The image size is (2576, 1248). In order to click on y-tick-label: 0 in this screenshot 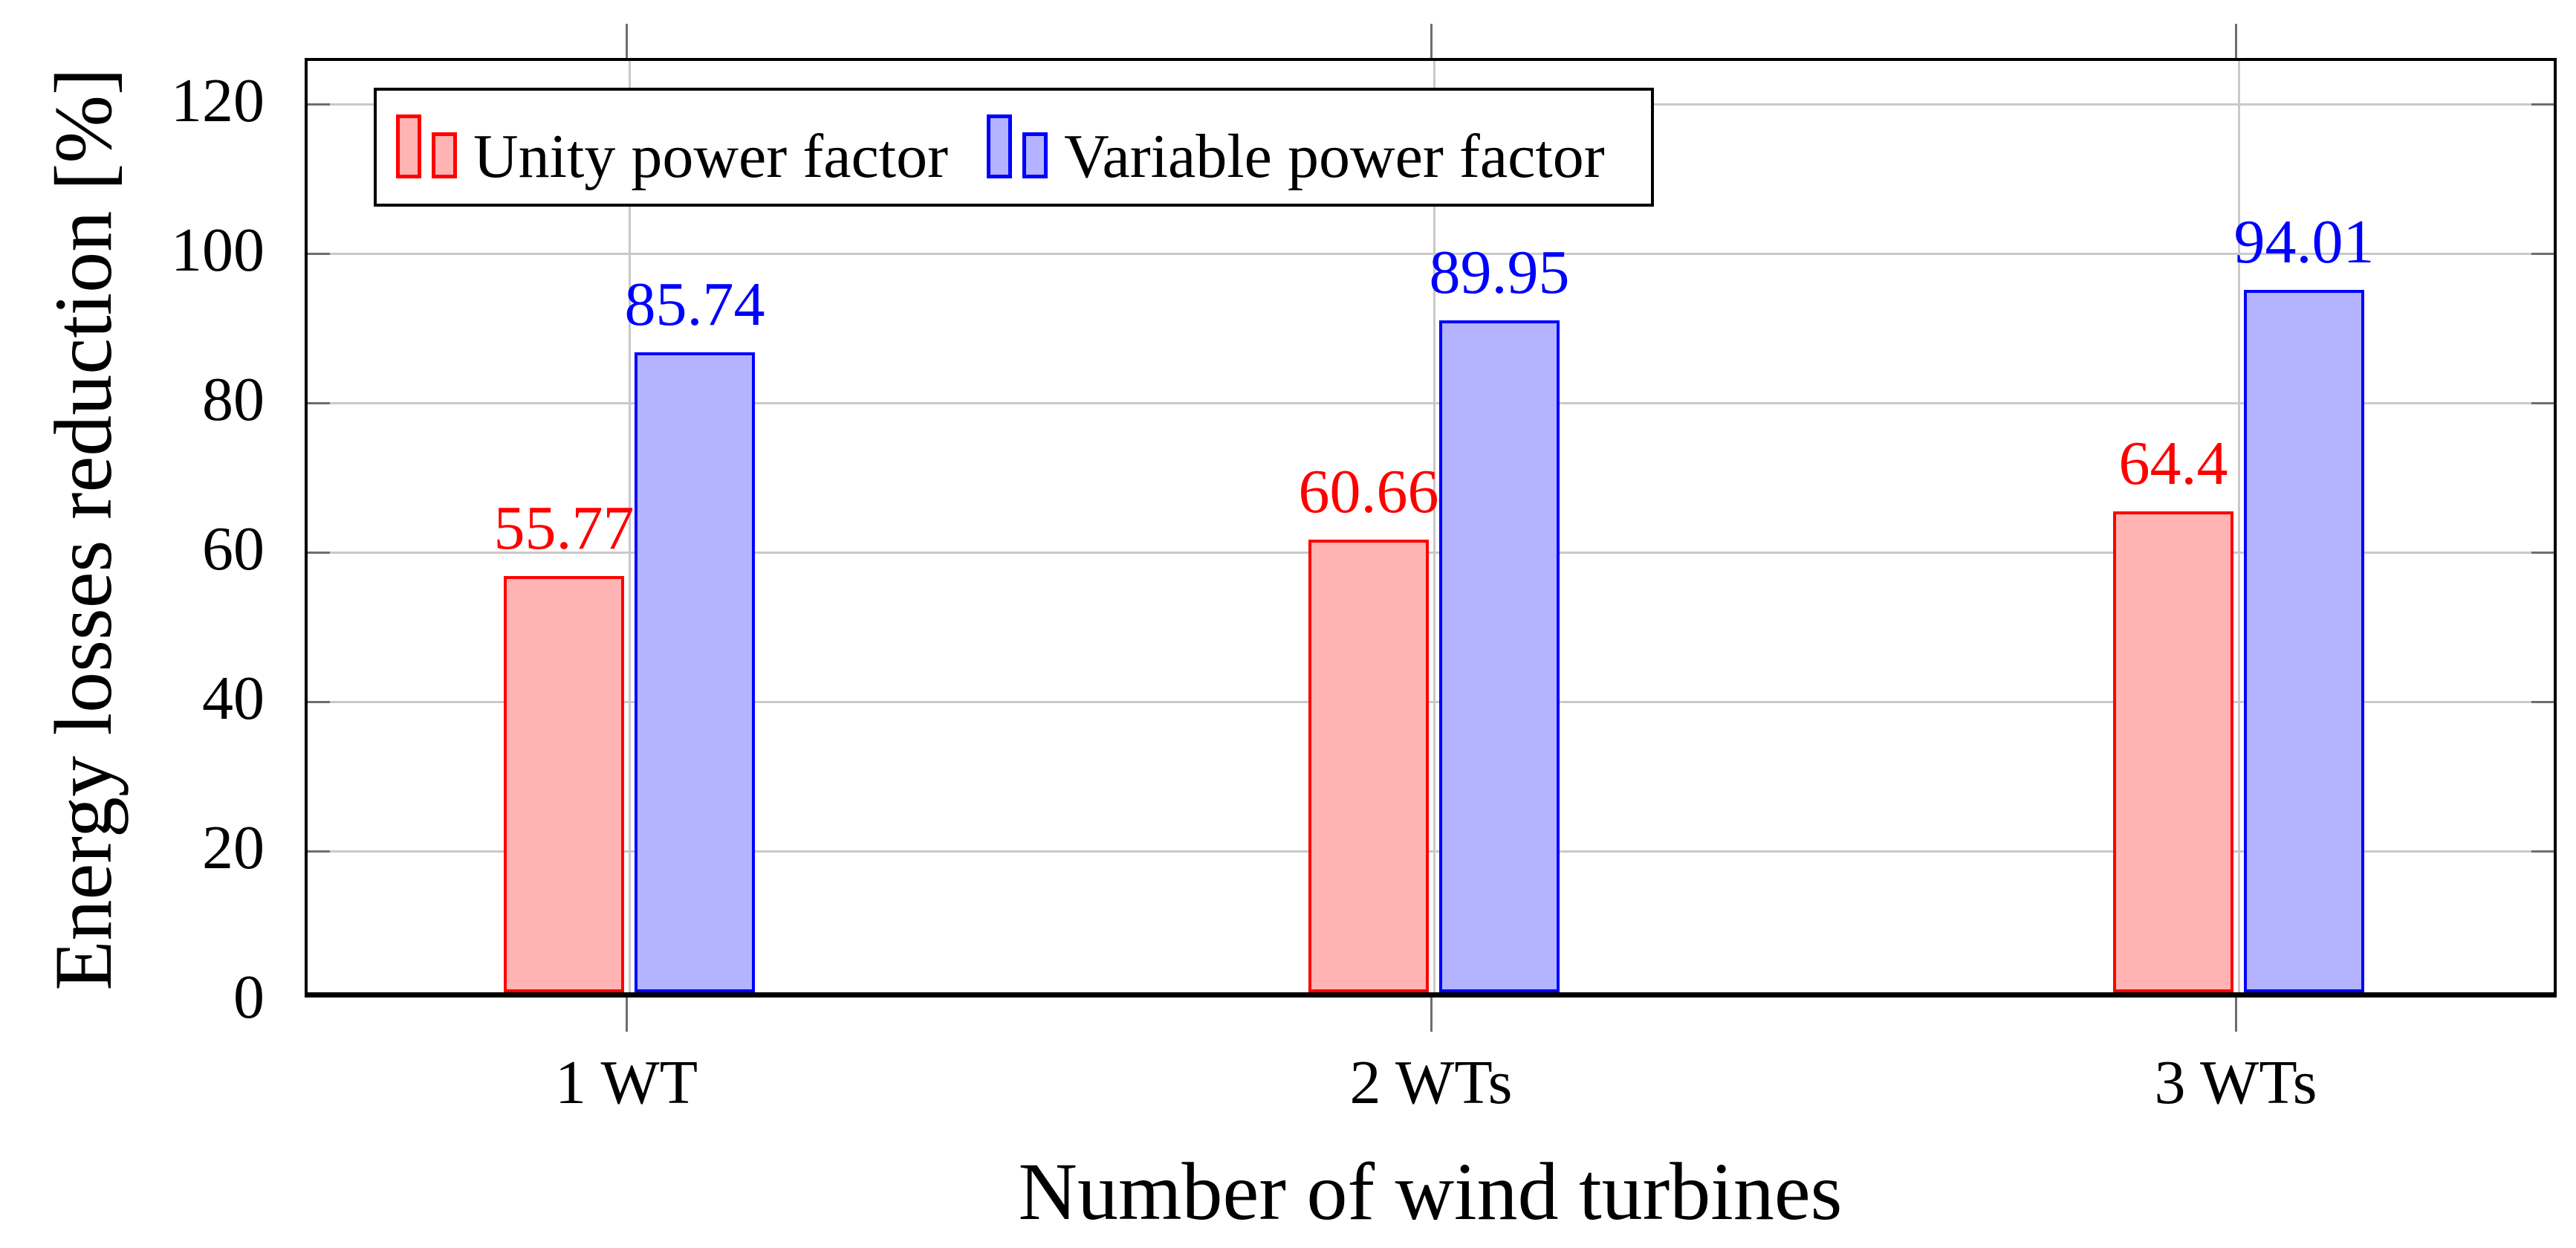, I will do `click(249, 997)`.